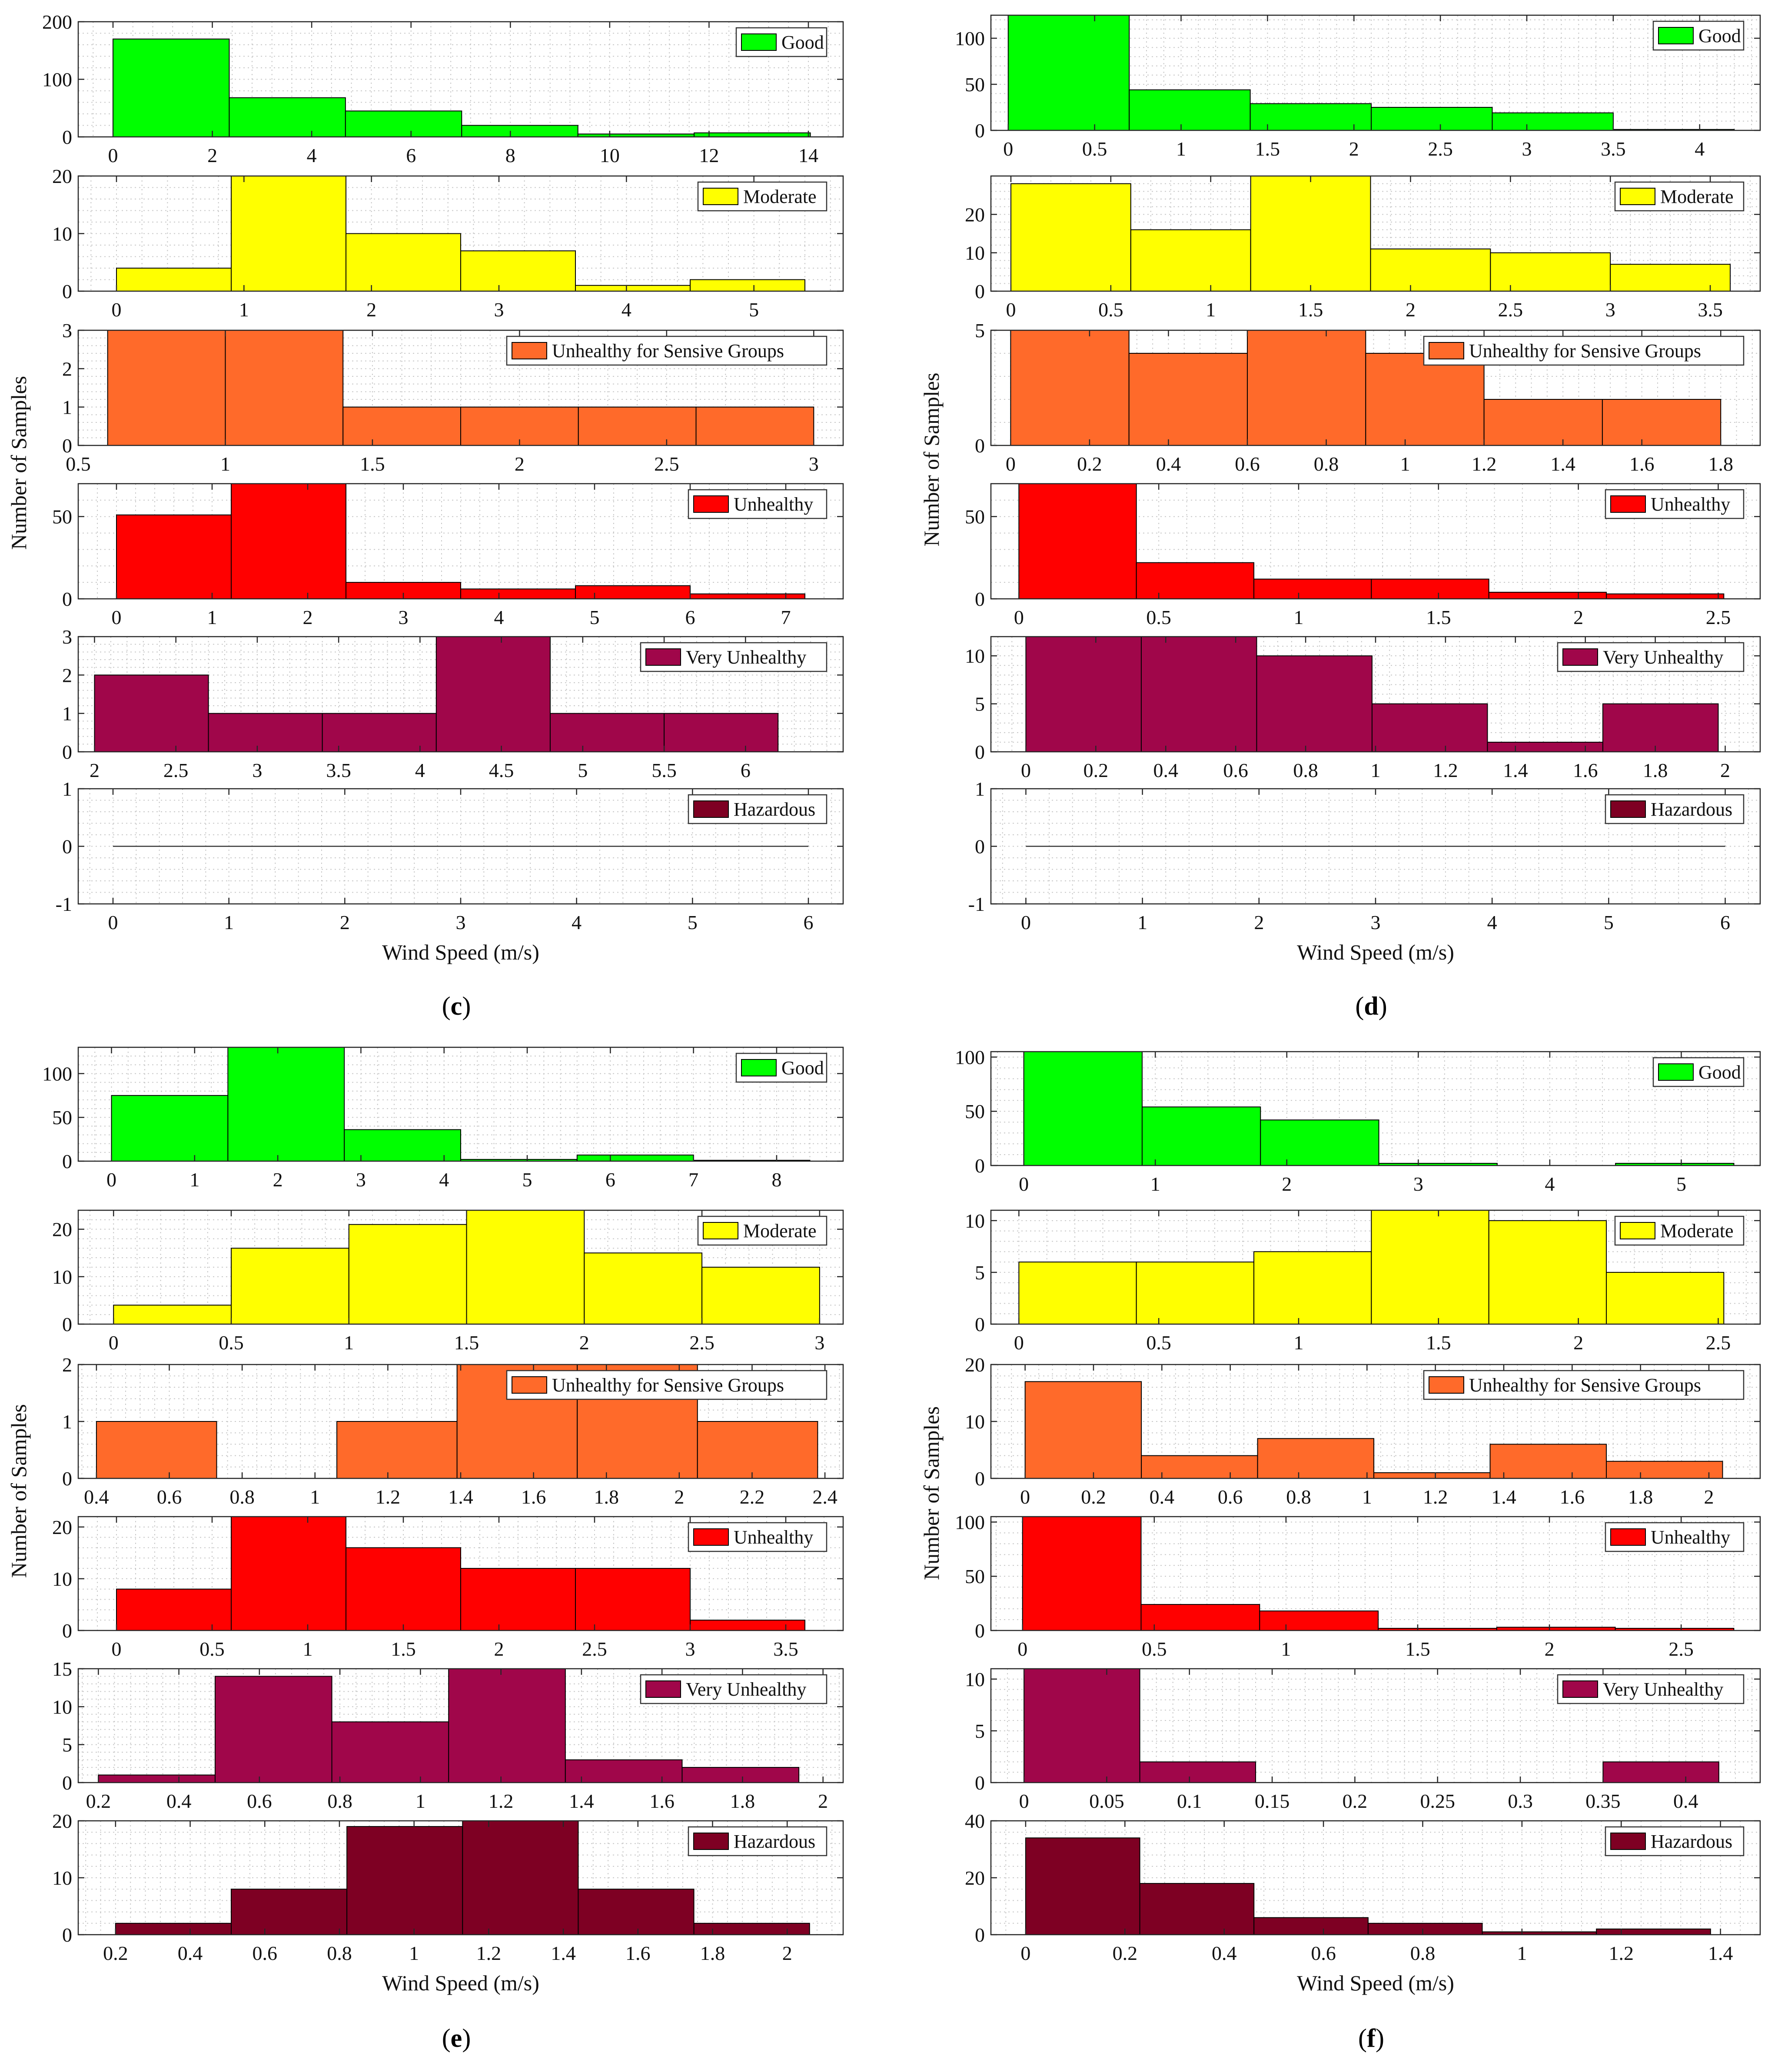 The image size is (1778, 2072). Describe the element at coordinates (533, 1497) in the screenshot. I see `panel-e-unhealthy-for-sensive-groups-xtick-label: 1.6` at that location.